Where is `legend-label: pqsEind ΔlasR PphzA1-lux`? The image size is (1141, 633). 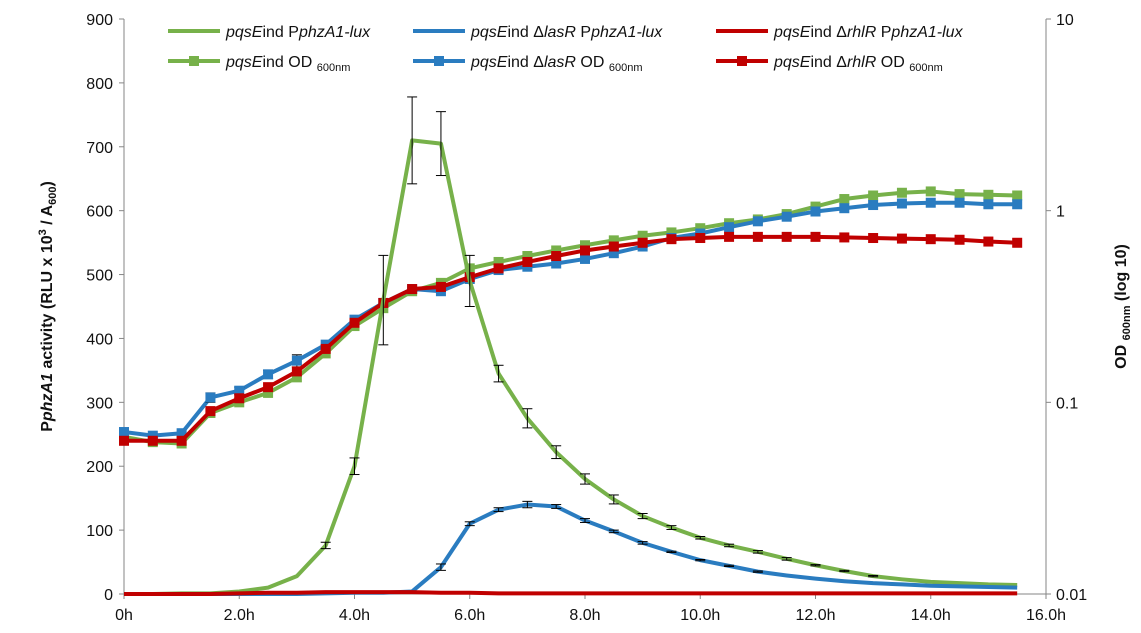
legend-label: pqsEind ΔlasR PphzA1-lux is located at coordinates (566, 32).